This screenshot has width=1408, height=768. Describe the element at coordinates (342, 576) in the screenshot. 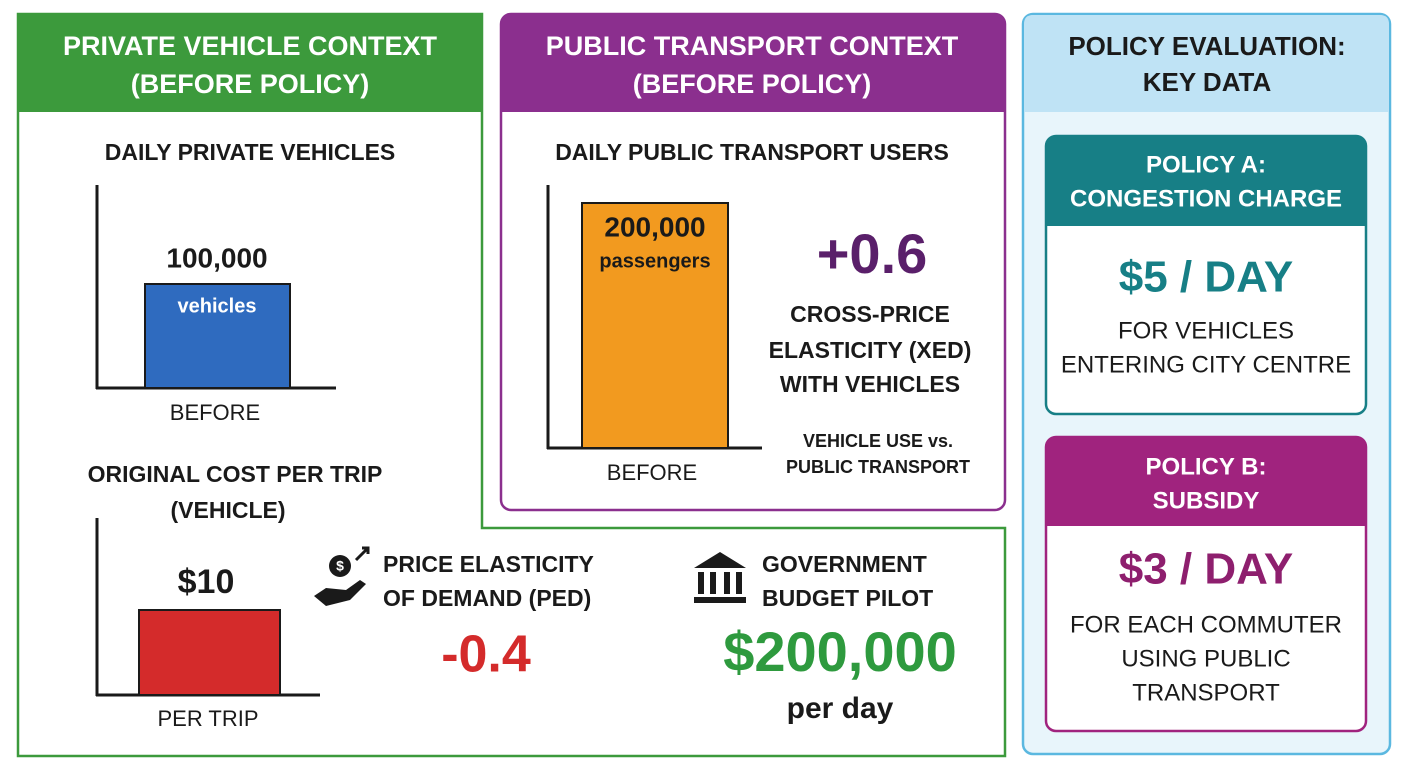

I see `money-hand-icon: $` at that location.